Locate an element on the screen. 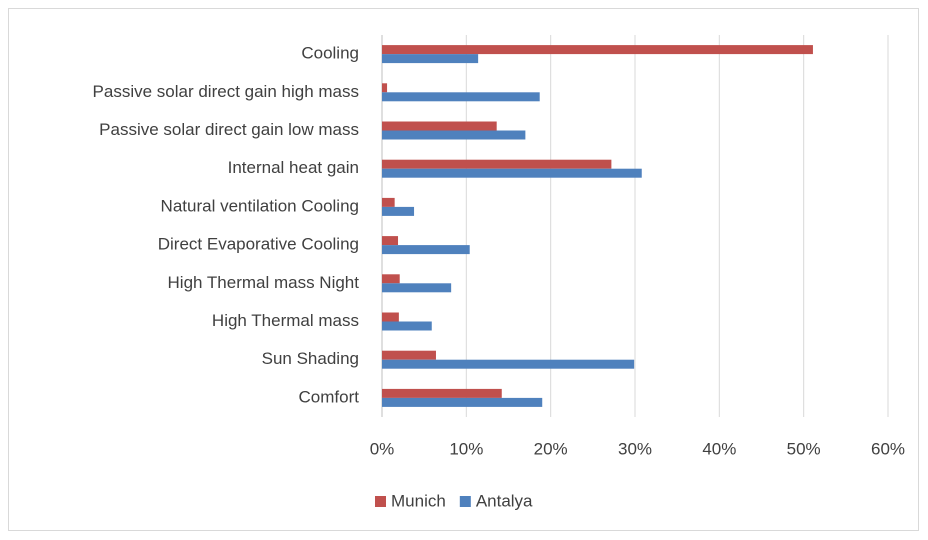 This screenshot has height=540, width=928. x-tick-label: 60% is located at coordinates (888, 448).